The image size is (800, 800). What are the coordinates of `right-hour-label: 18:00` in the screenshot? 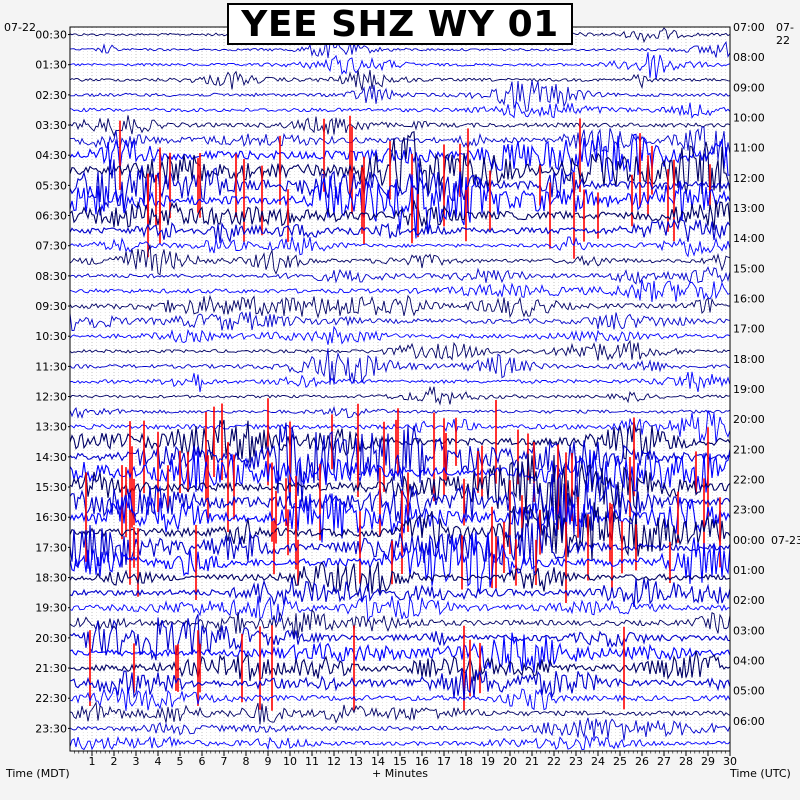 It's located at (749, 359).